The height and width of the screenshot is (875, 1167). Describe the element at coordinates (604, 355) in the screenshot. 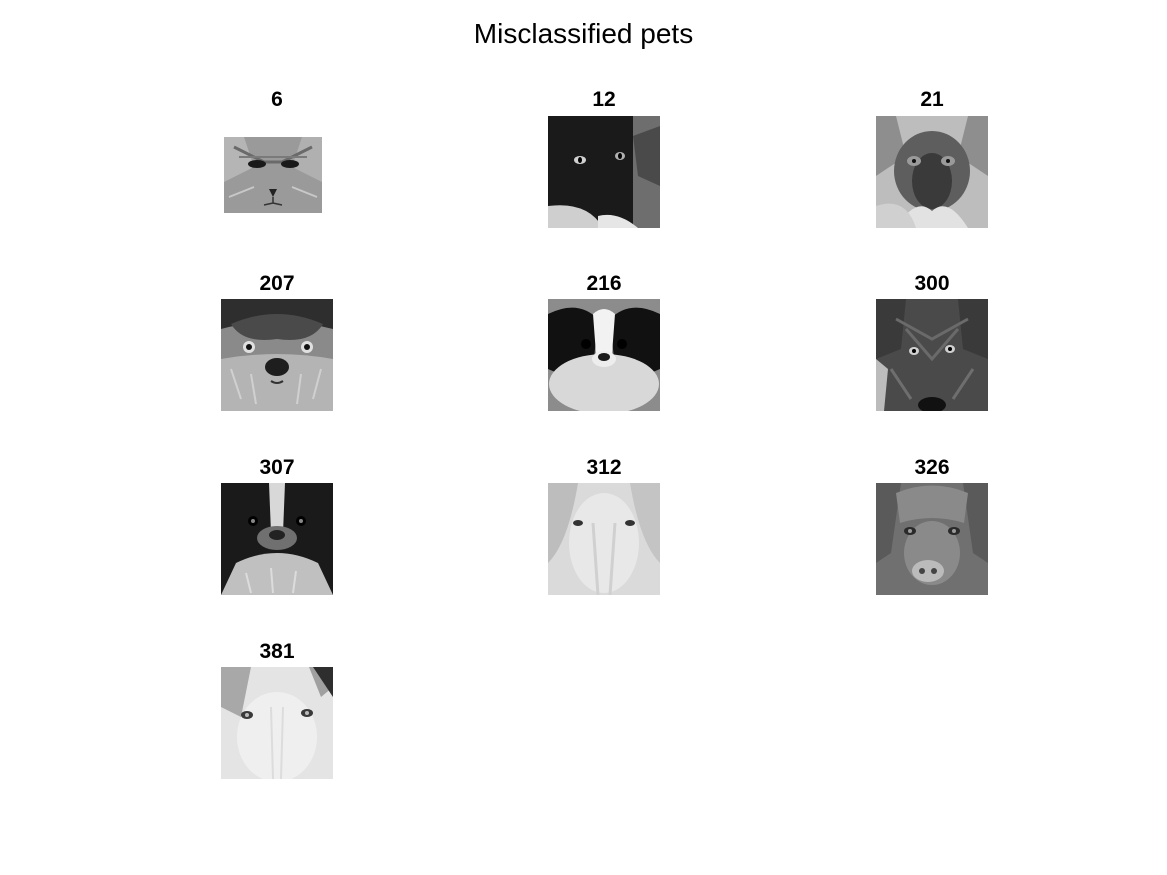

I see `japanese-chin-image` at that location.